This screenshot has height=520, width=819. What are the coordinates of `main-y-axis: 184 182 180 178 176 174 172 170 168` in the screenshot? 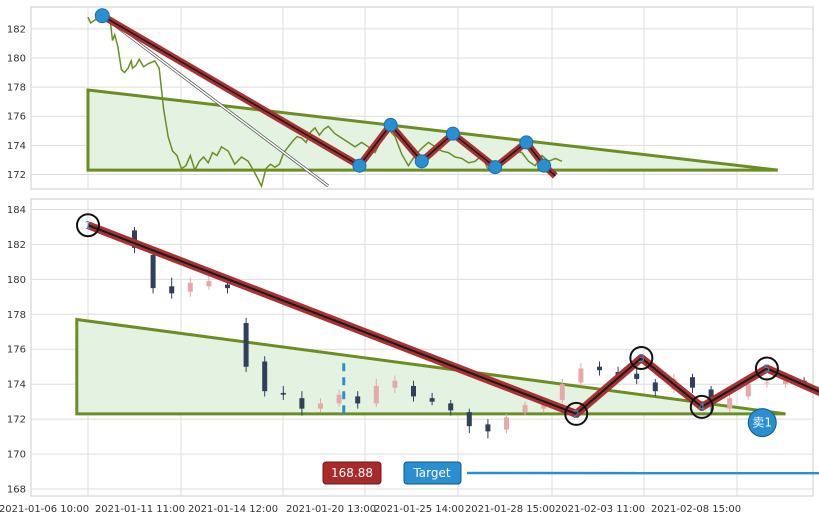 It's located at (16, 350).